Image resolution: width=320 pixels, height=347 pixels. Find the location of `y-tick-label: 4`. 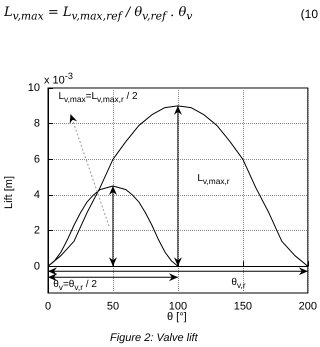

y-tick-label: 4 is located at coordinates (37, 194).